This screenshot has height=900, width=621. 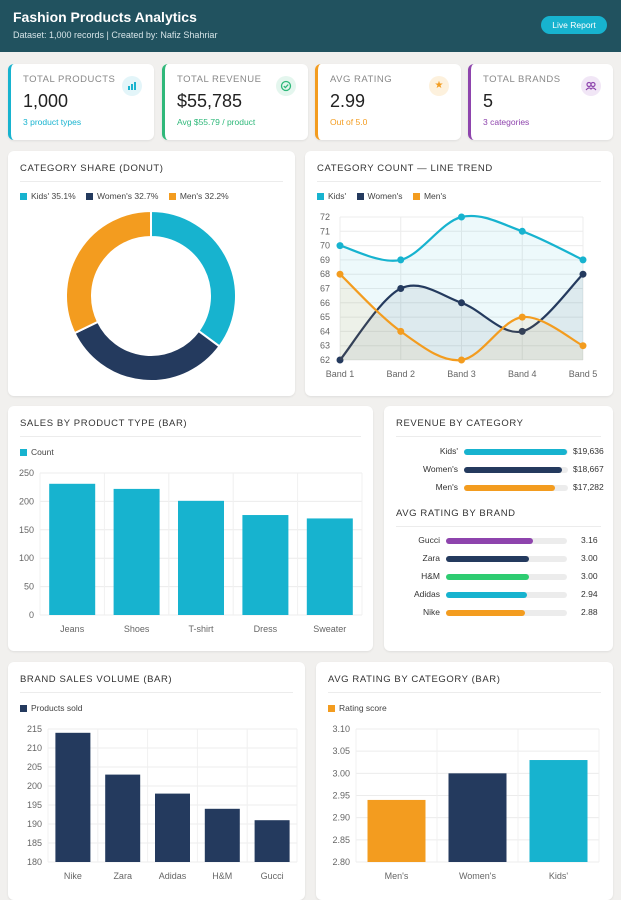 I want to click on hbar-label: Women's, so click(x=440, y=469).